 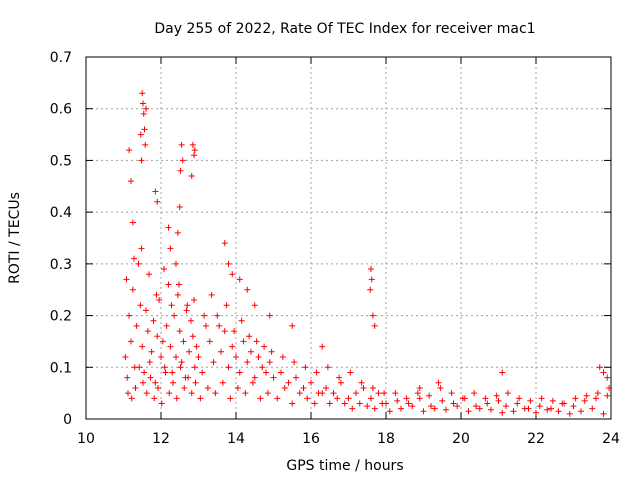 I want to click on x-tick-label: 20, so click(x=461, y=439).